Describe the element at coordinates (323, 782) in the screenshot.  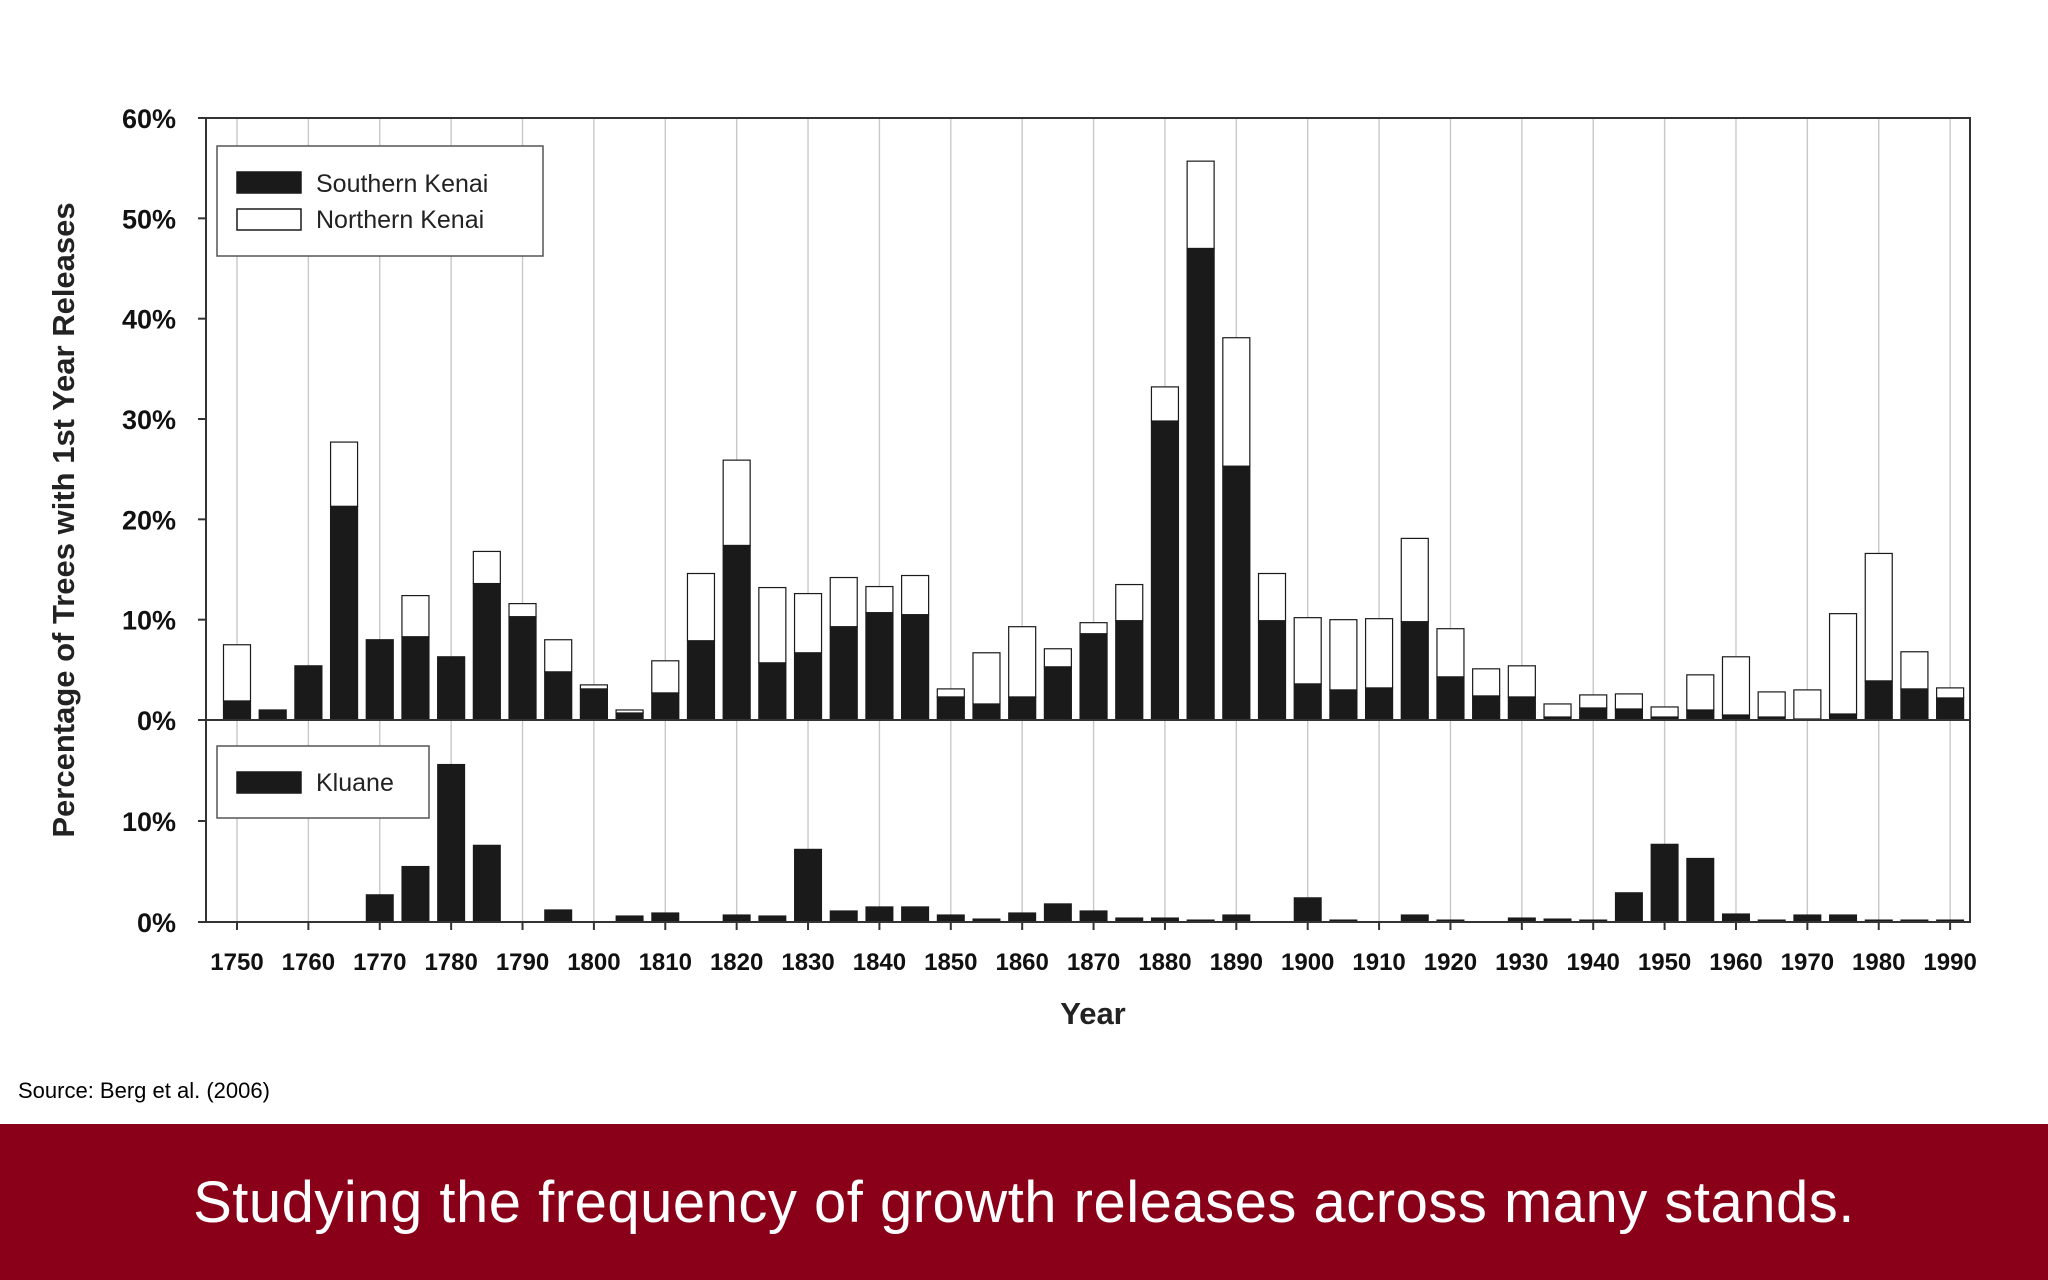
I see `legend-bottom: Kluane` at that location.